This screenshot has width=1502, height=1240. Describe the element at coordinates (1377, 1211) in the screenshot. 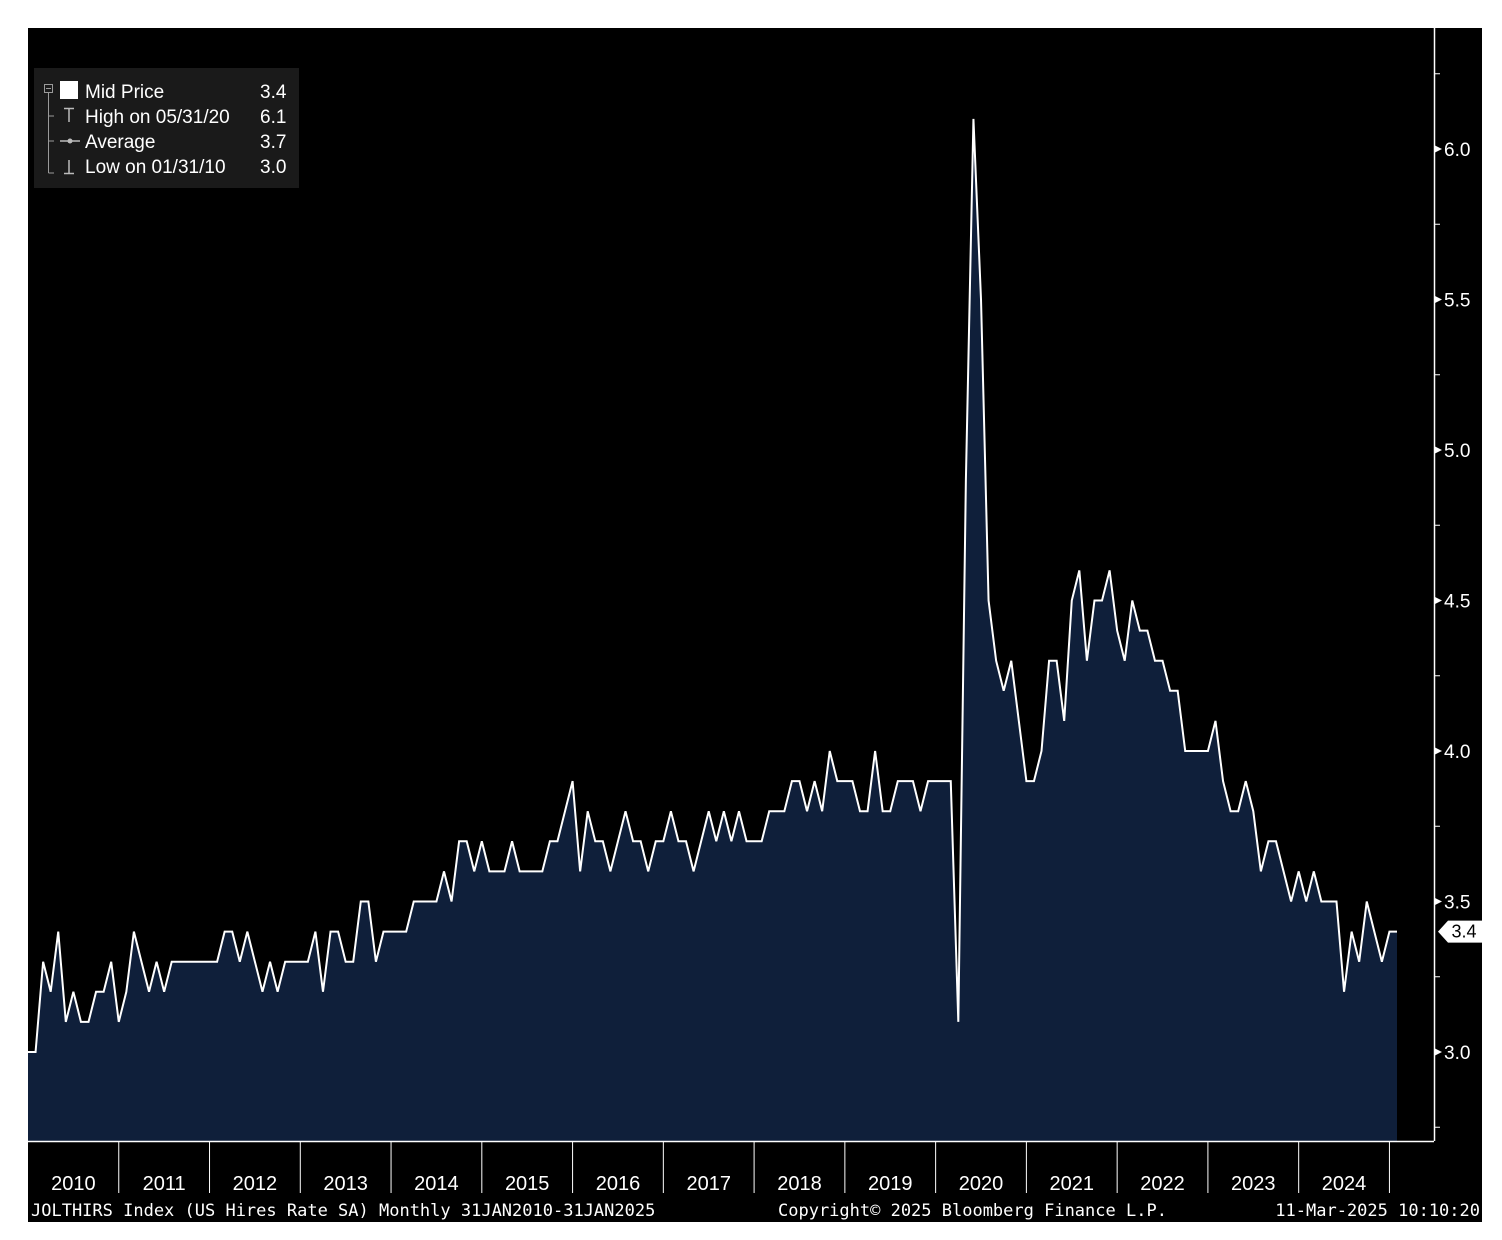

I see `footer-right: 11-Mar-2025 10:10:20` at that location.